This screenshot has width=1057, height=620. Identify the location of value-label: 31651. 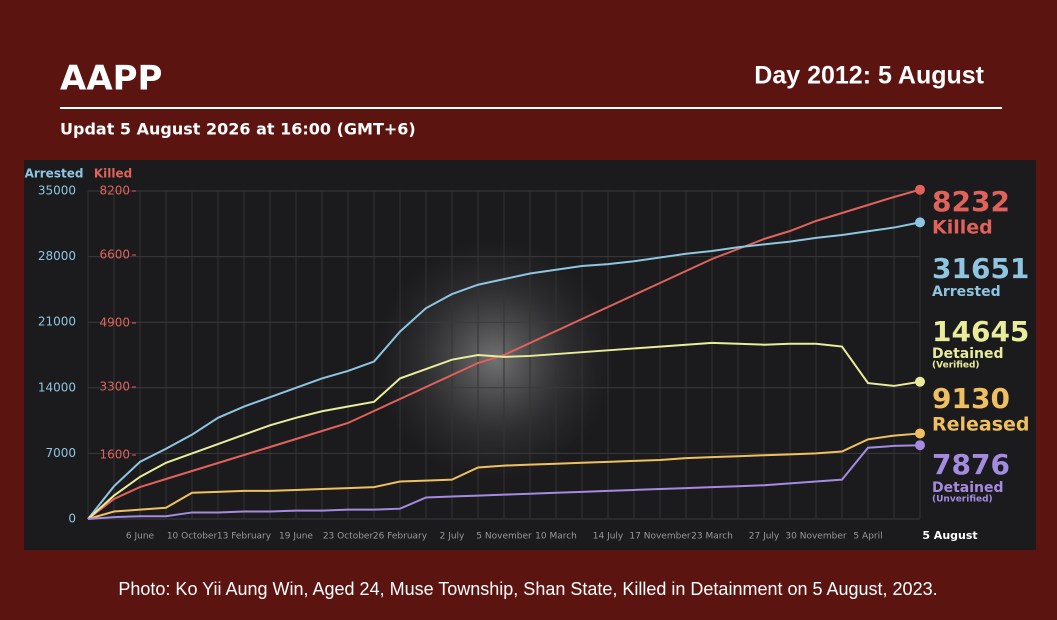
(980, 268).